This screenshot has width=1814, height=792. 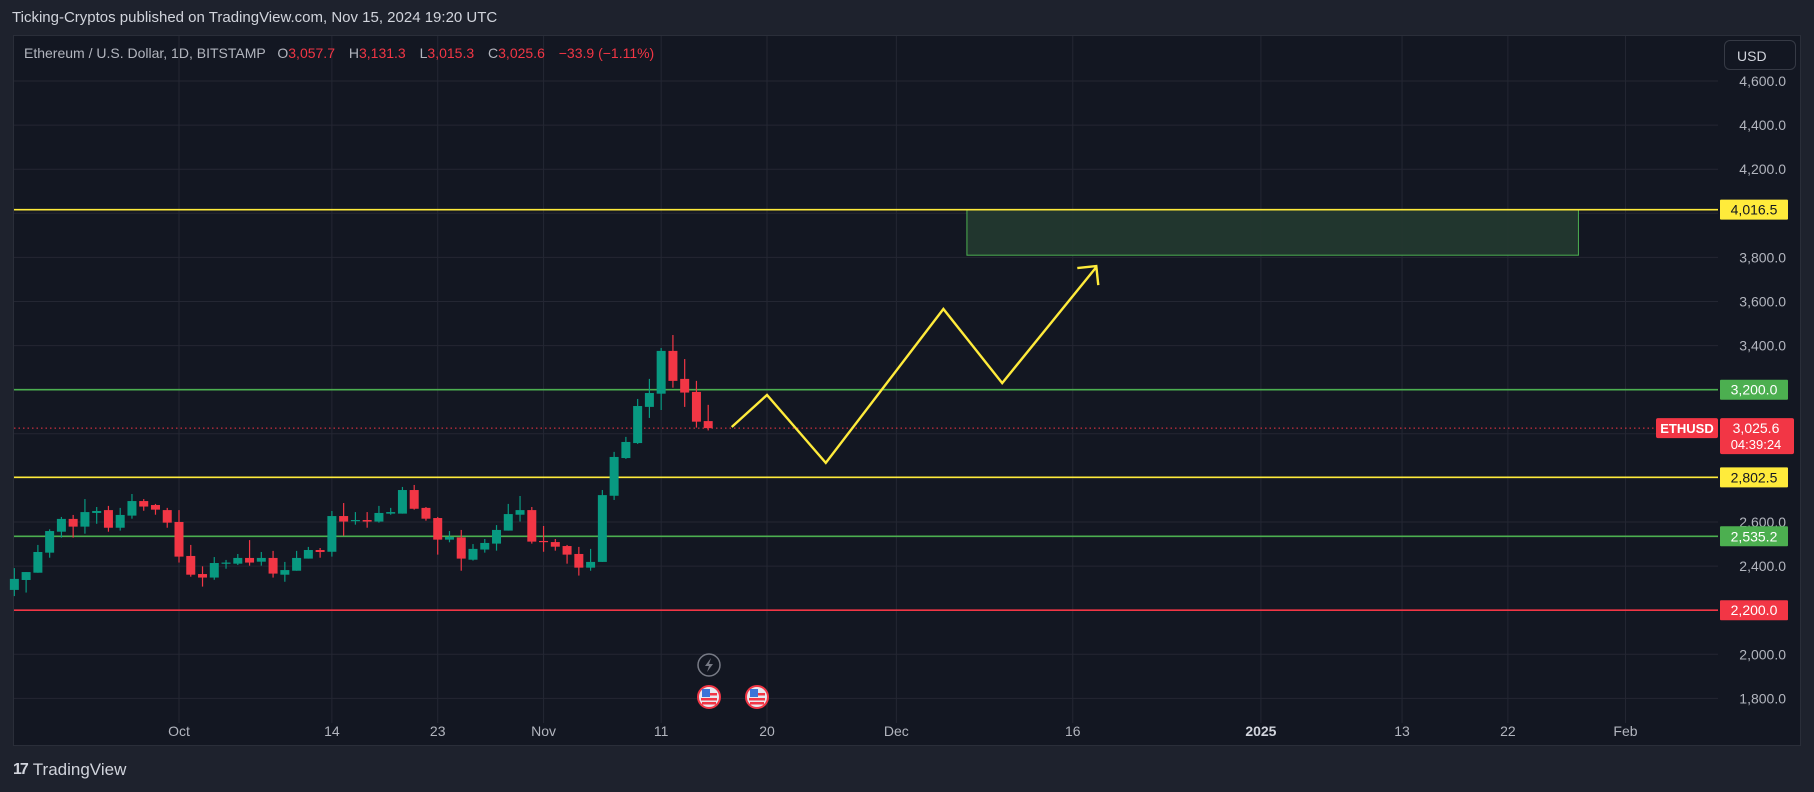 I want to click on price-level-label: 2,802.5, so click(x=1754, y=477).